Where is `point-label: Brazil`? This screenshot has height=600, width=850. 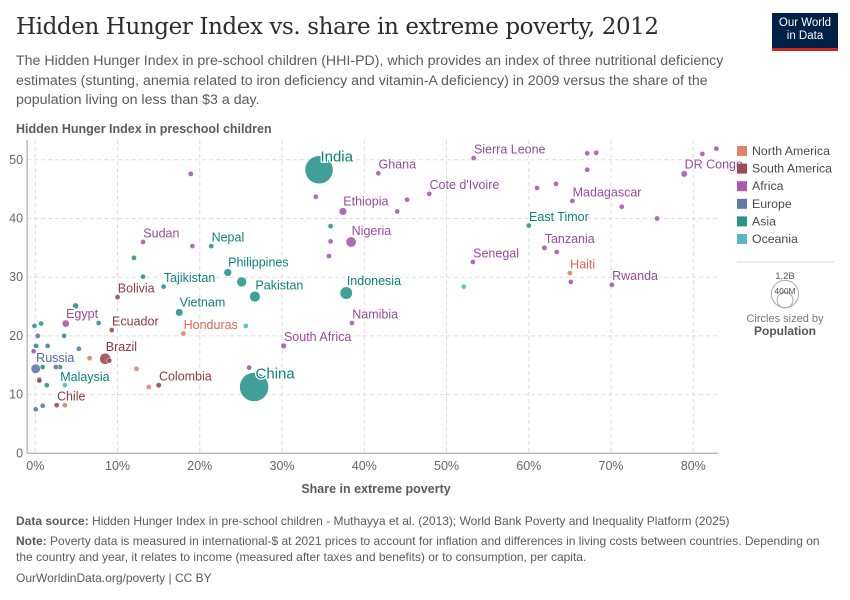 point-label: Brazil is located at coordinates (121, 347).